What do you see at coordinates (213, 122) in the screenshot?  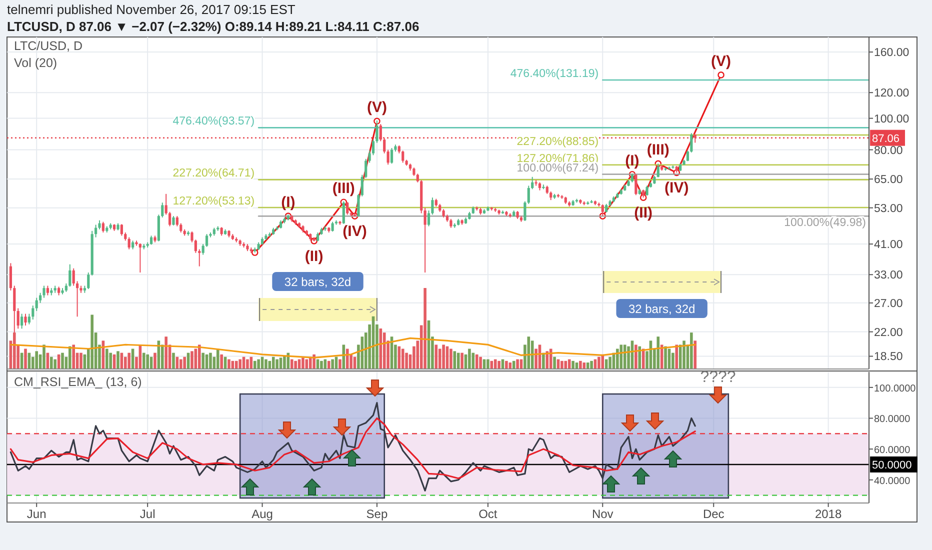 I see `series-label: 476.40%(93.57)` at bounding box center [213, 122].